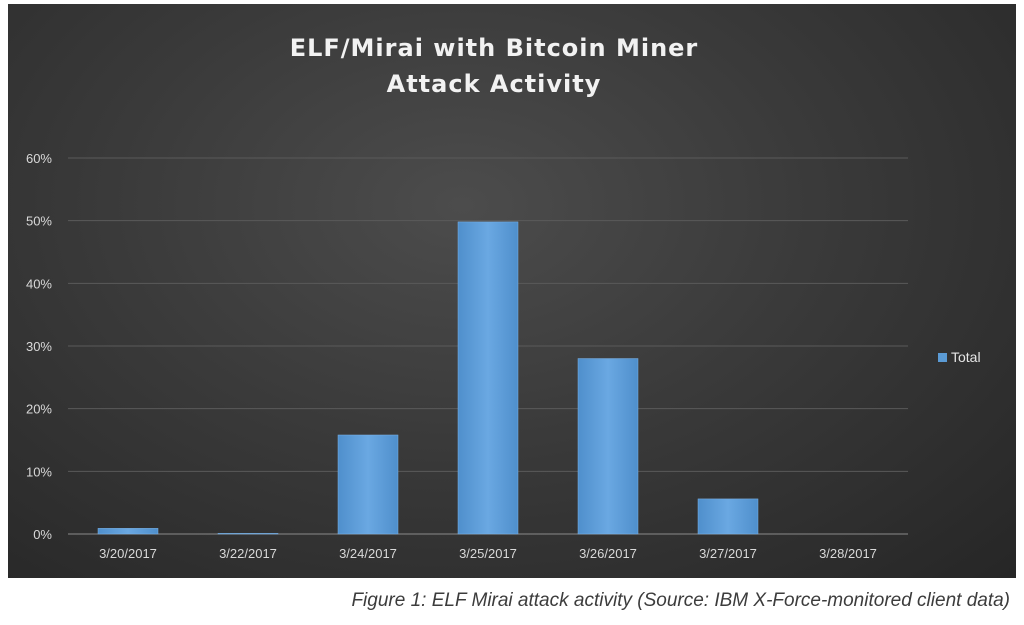 The height and width of the screenshot is (625, 1024). I want to click on legend-swatch, so click(942, 357).